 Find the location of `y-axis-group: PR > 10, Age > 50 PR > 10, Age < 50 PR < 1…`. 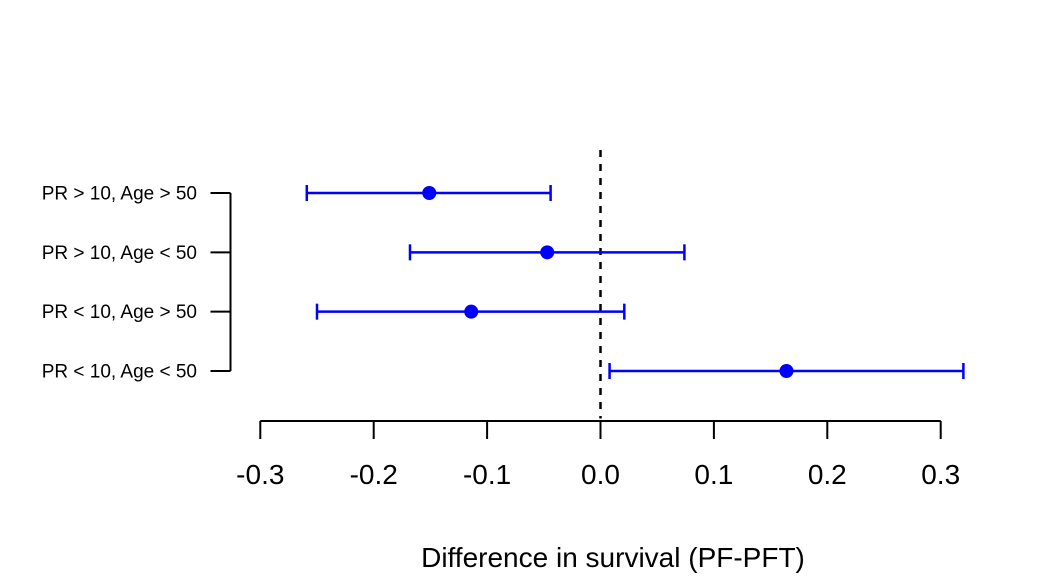

y-axis-group: PR > 10, Age > 50 PR > 10, Age < 50 PR < 1… is located at coordinates (137, 283).